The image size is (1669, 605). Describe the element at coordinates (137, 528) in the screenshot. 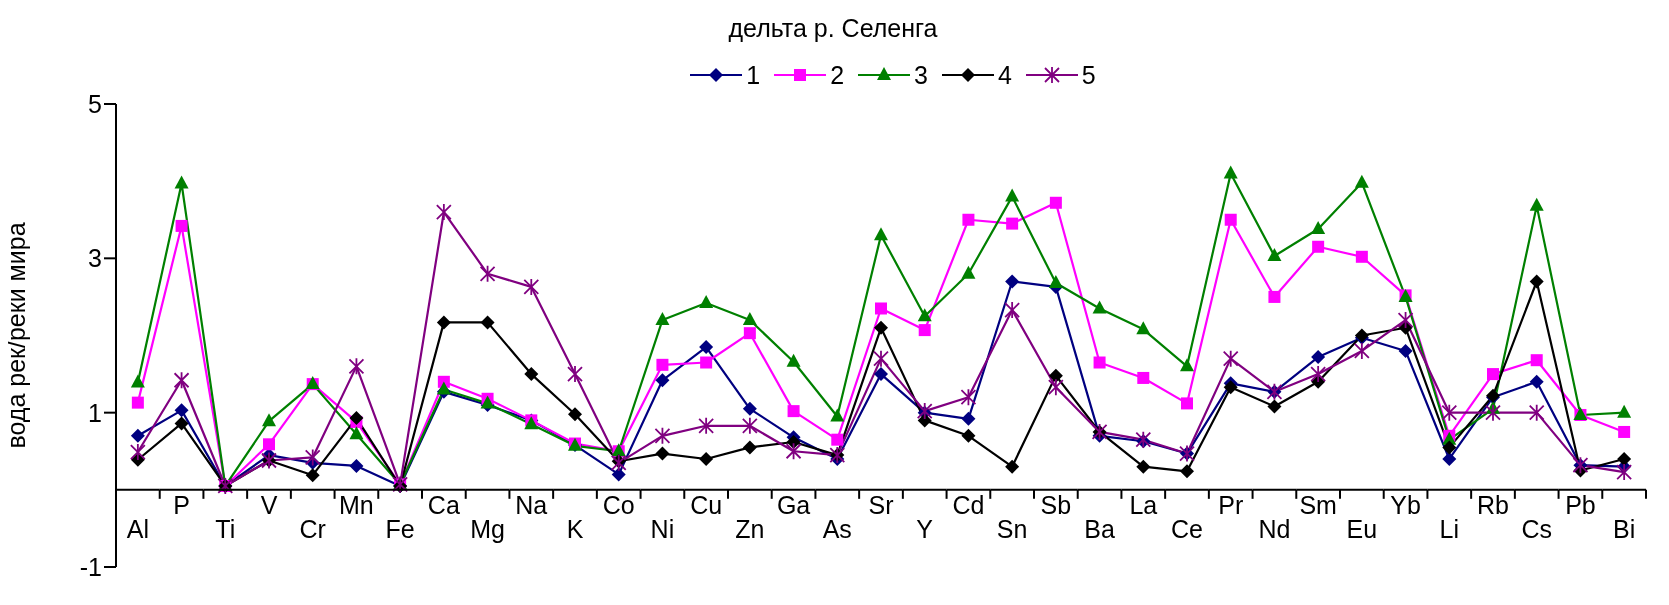

I see `x-tick-label: Al` at that location.